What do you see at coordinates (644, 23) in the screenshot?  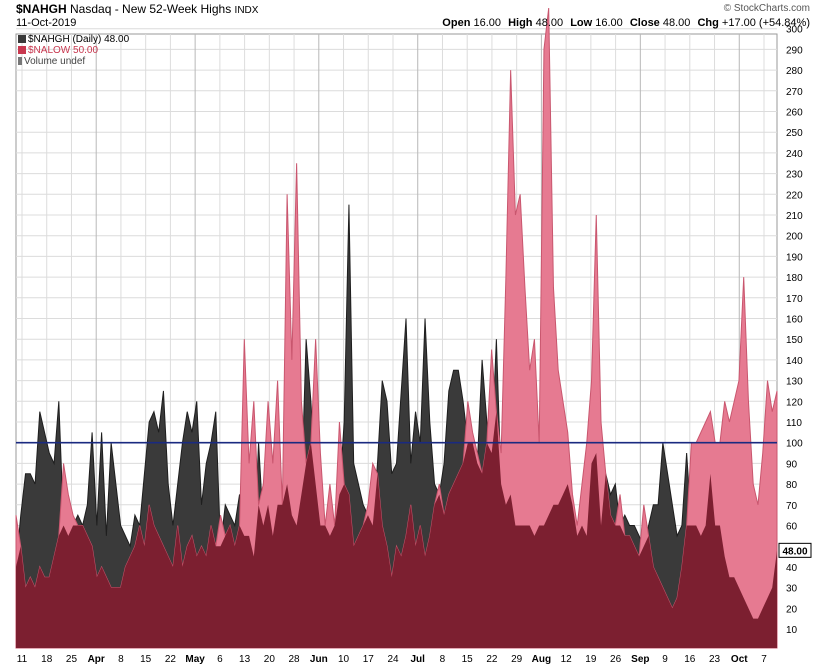 I see `close-label: Close` at bounding box center [644, 23].